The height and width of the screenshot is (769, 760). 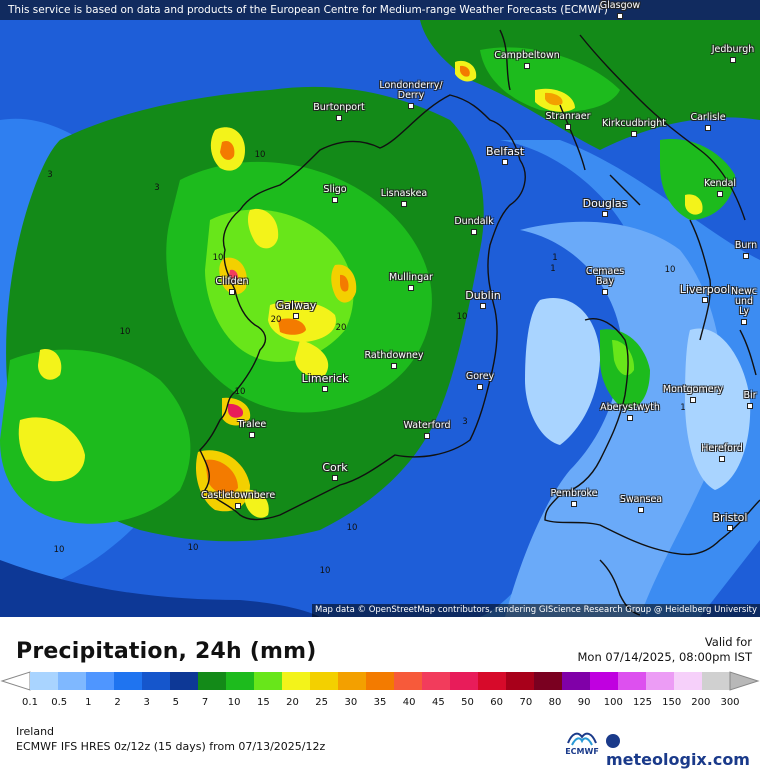 I want to click on city-label: Kirkcudbright, so click(x=634, y=123).